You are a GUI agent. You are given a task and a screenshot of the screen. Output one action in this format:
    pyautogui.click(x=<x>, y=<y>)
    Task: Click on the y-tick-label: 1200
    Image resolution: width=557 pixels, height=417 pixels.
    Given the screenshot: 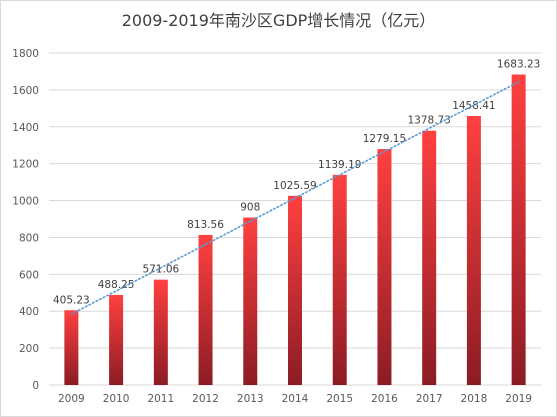 What is the action you would take?
    pyautogui.click(x=25, y=165)
    